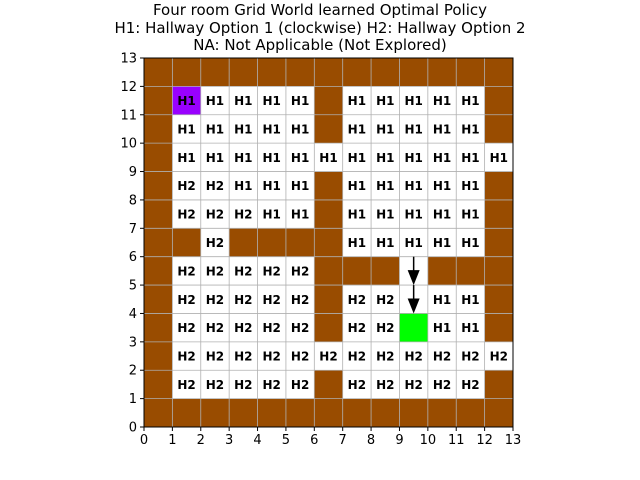 This screenshot has width=640, height=480. I want to click on policy-arrow, so click(413, 271).